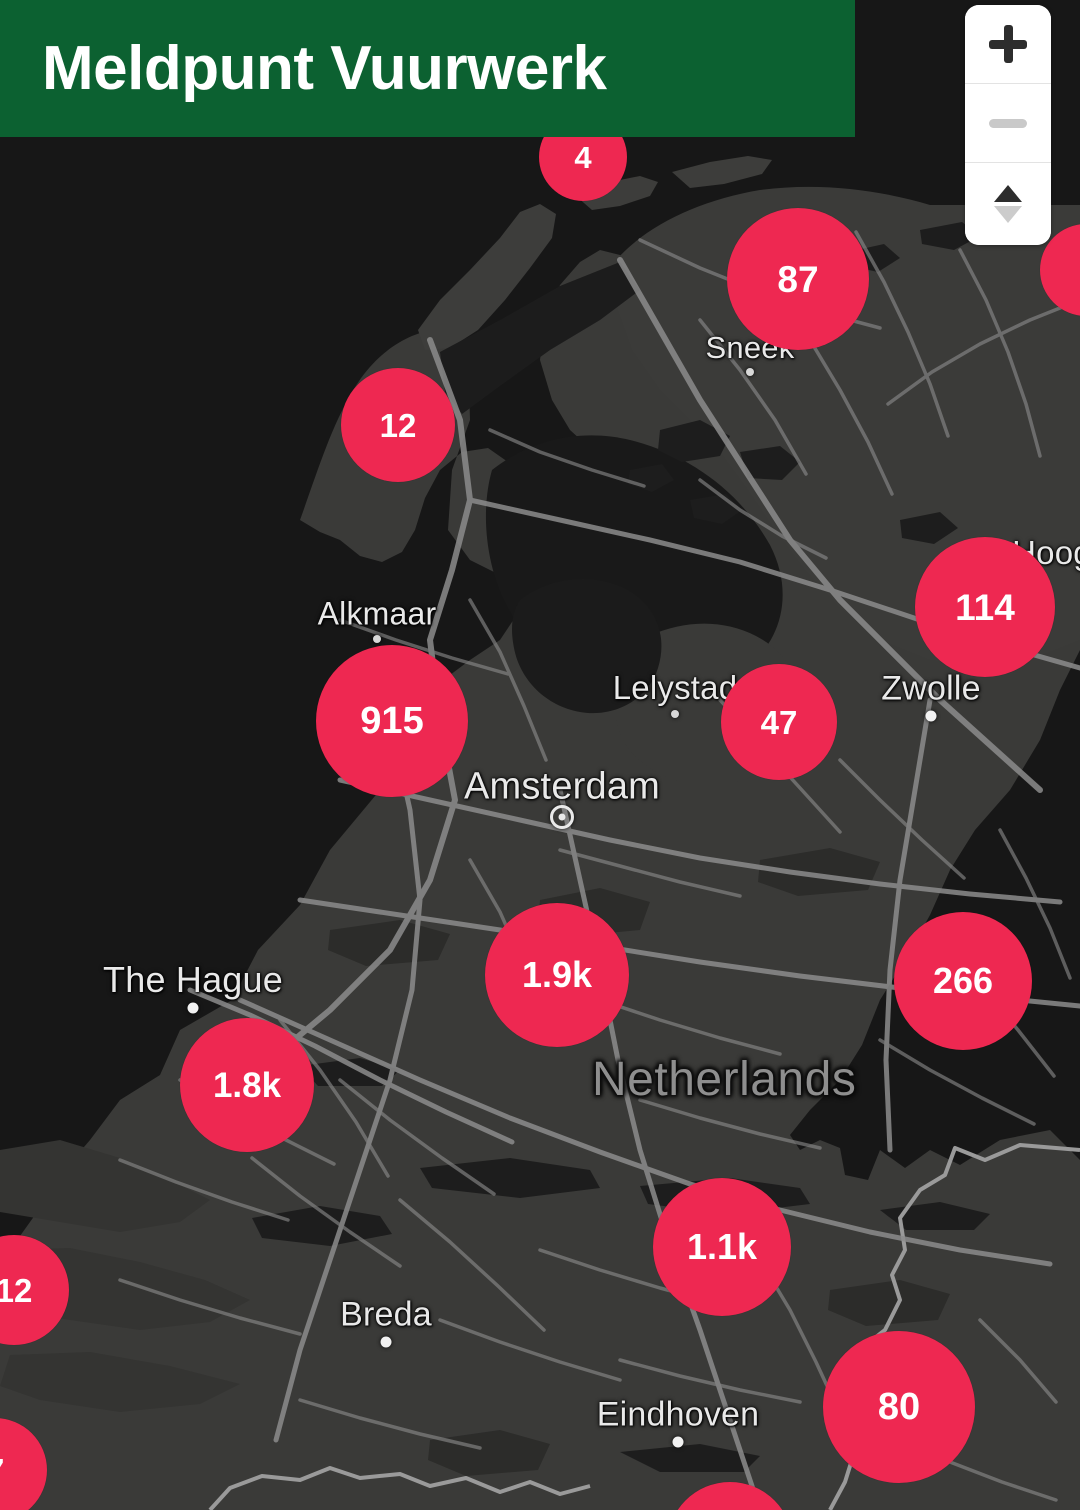  I want to click on cluster-marker-count: 80, so click(899, 1407).